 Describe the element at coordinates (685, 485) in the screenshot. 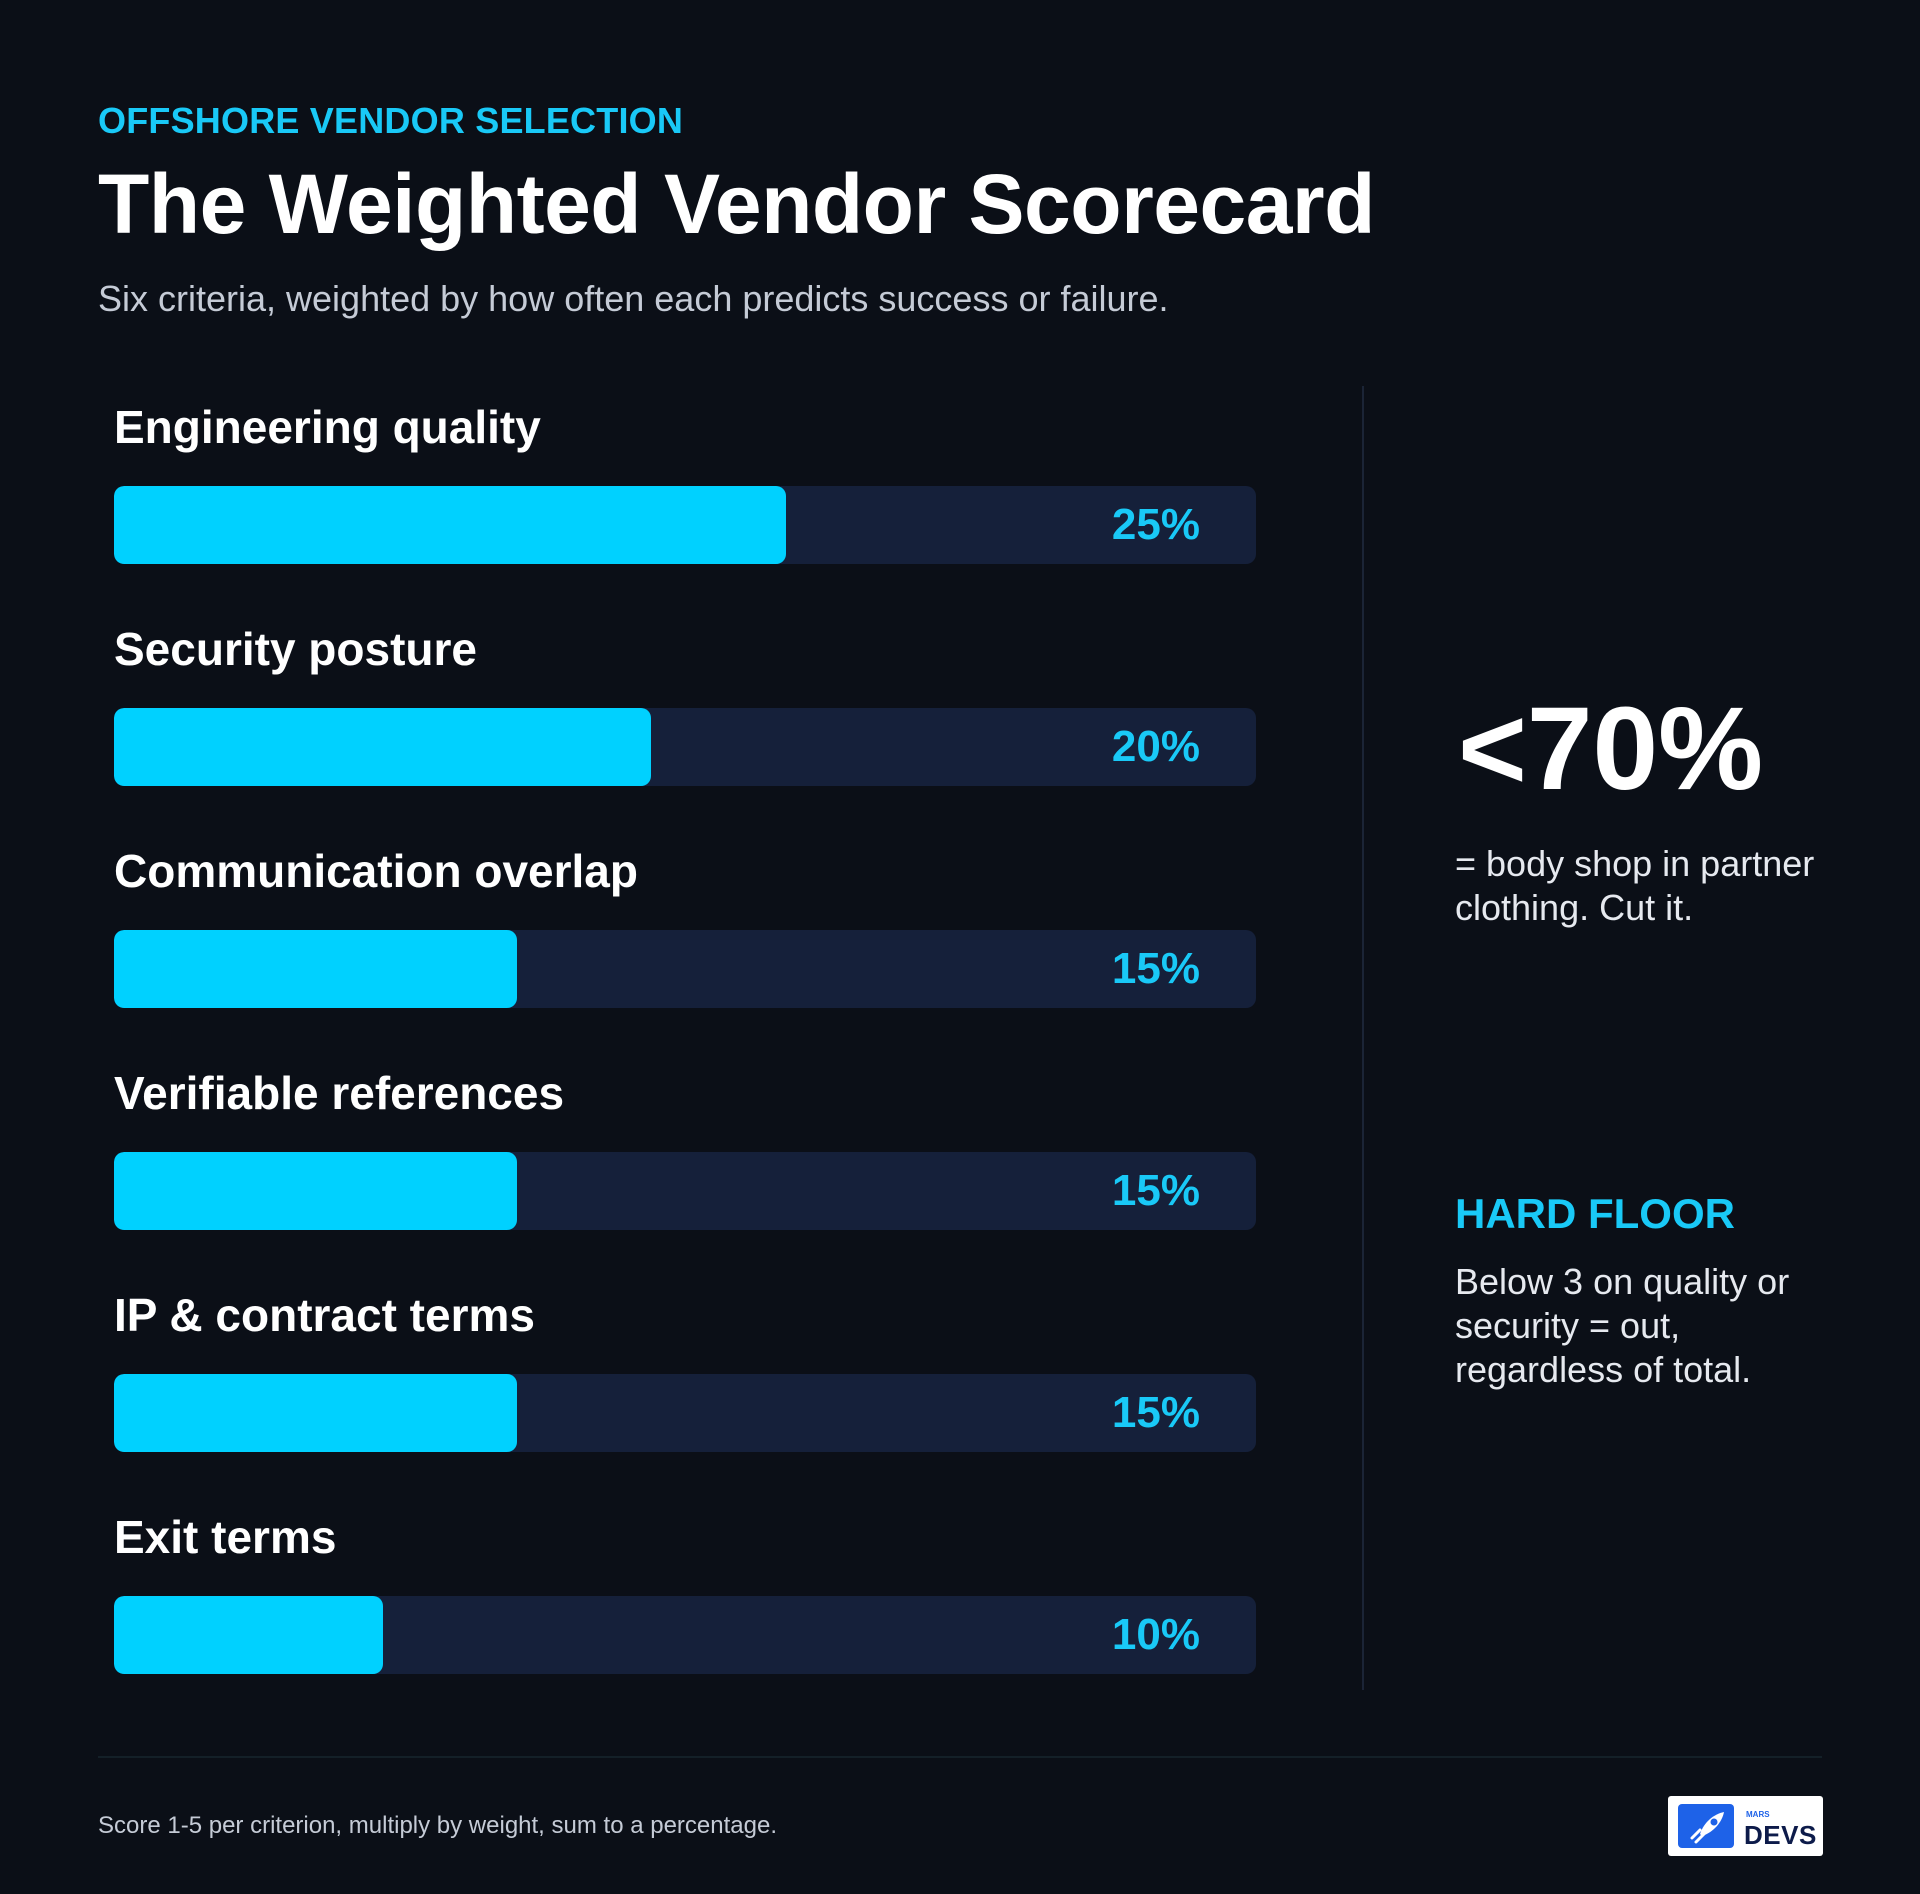

I see `bar-row: Engineering quality 25%` at that location.